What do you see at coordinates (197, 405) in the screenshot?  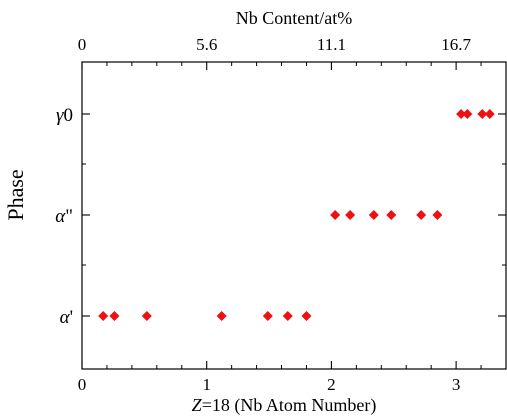 I see `bottom-axis-label-var: Z` at bounding box center [197, 405].